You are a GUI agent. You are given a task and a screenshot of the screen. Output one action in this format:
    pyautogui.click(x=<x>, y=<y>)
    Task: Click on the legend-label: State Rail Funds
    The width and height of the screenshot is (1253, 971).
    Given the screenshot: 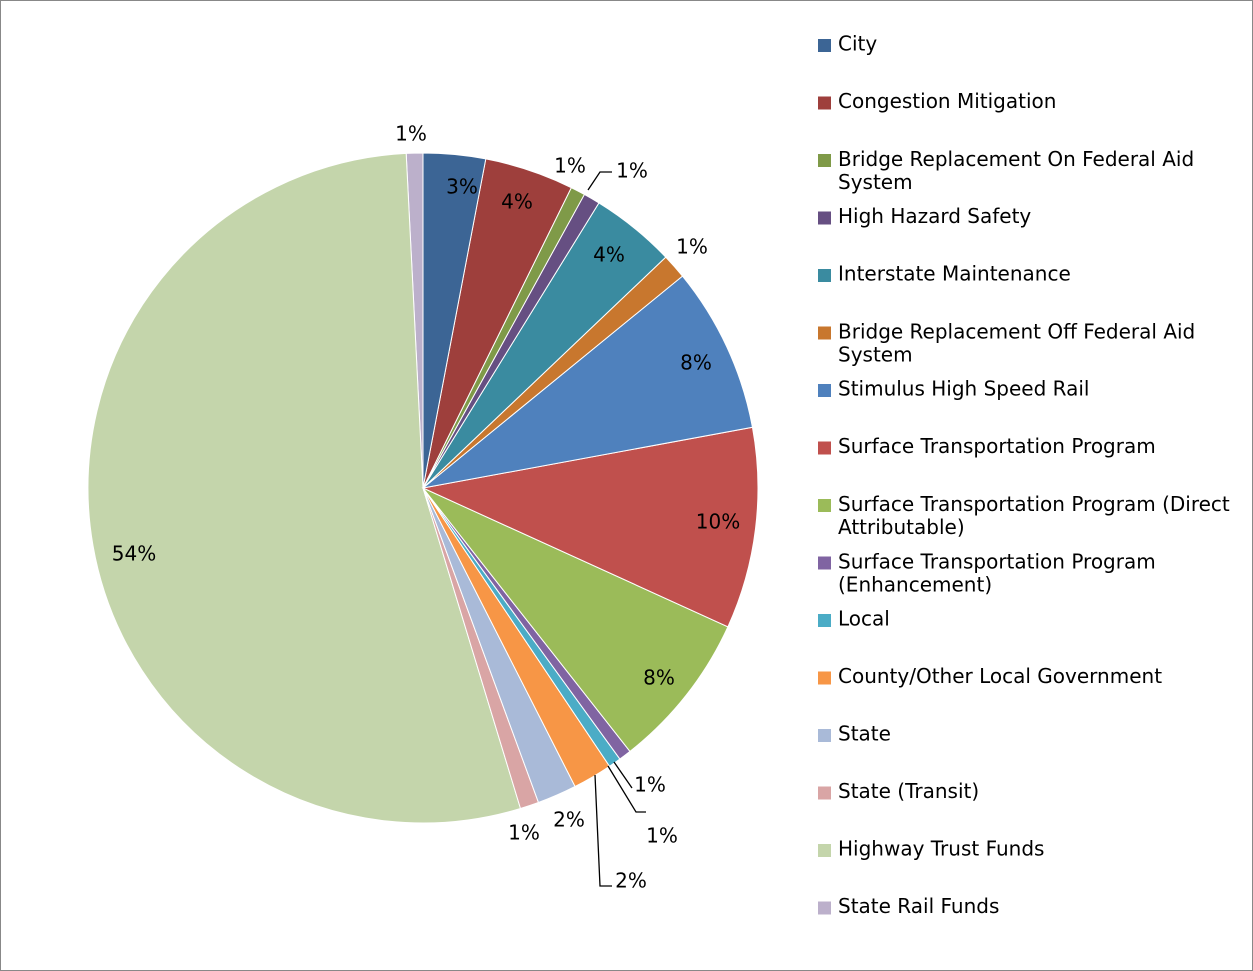 What is the action you would take?
    pyautogui.click(x=918, y=906)
    